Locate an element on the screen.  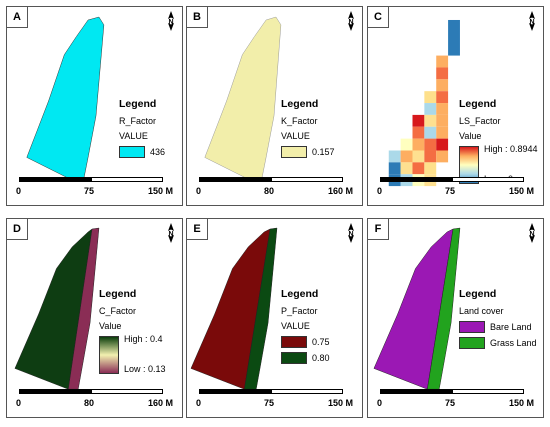
ramp-high-label: High : 0.4 is located at coordinates (143, 339).